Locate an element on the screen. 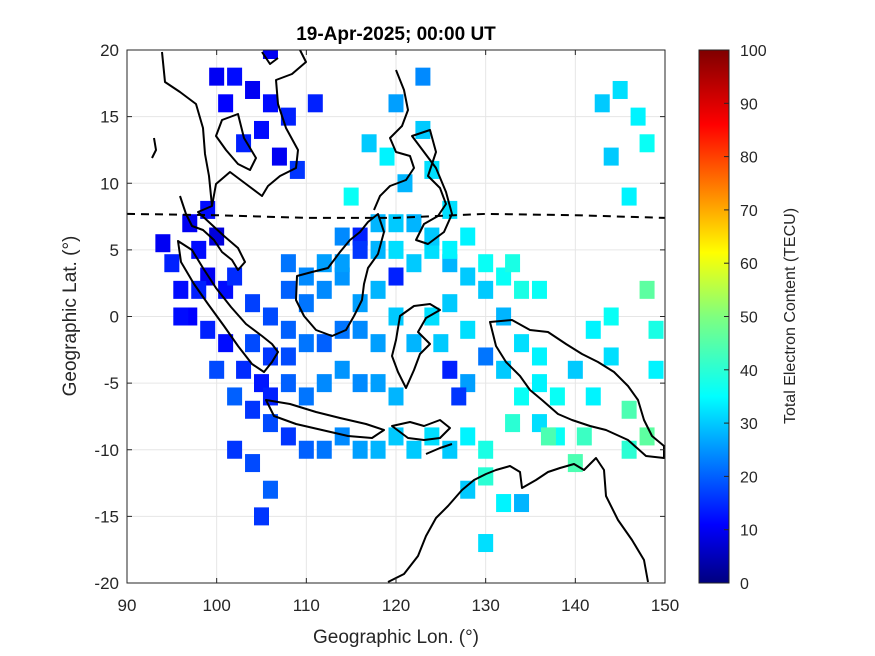 Image resolution: width=875 pixels, height=656 pixels. coast-australia is located at coordinates (518, 520).